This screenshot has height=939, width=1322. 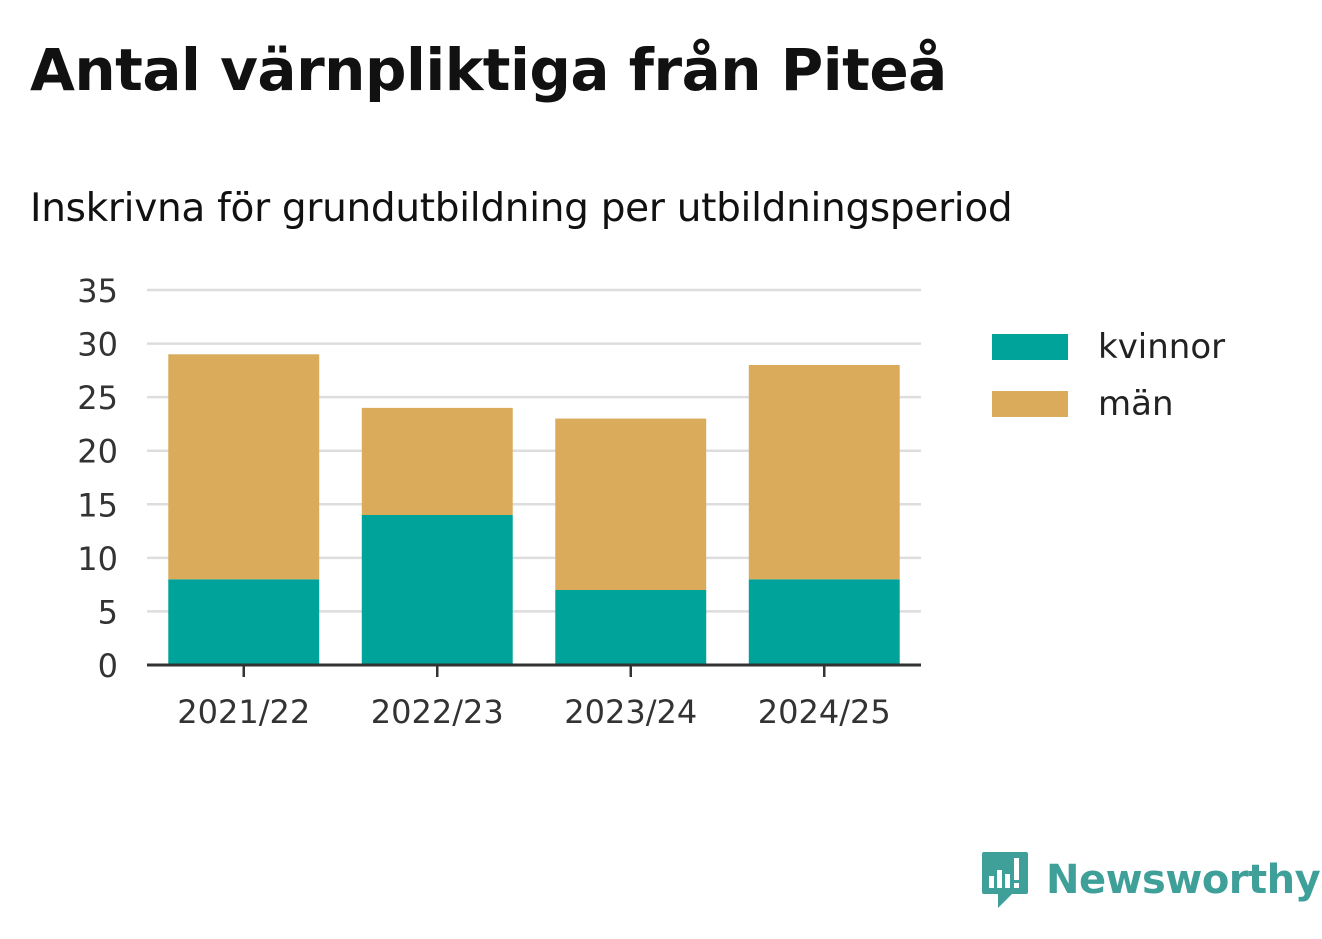 I want to click on y-tick-label: 20, so click(x=97, y=452).